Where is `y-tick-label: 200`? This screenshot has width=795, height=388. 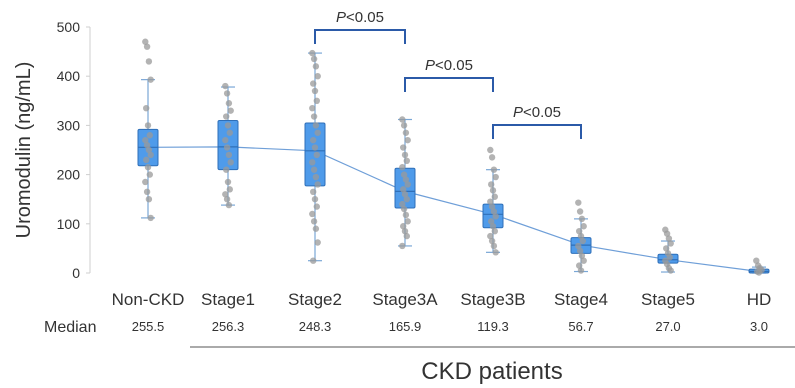
y-tick-label: 200 is located at coordinates (69, 175).